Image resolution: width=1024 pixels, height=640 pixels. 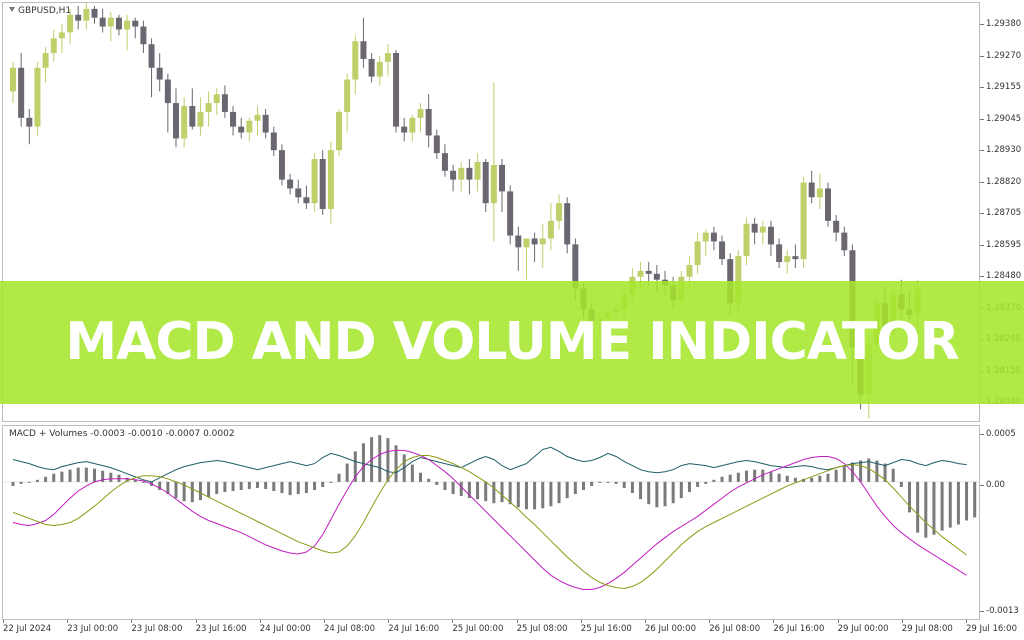 What do you see at coordinates (542, 627) in the screenshot?
I see `time-tick-label: 25 Jul 08:00` at bounding box center [542, 627].